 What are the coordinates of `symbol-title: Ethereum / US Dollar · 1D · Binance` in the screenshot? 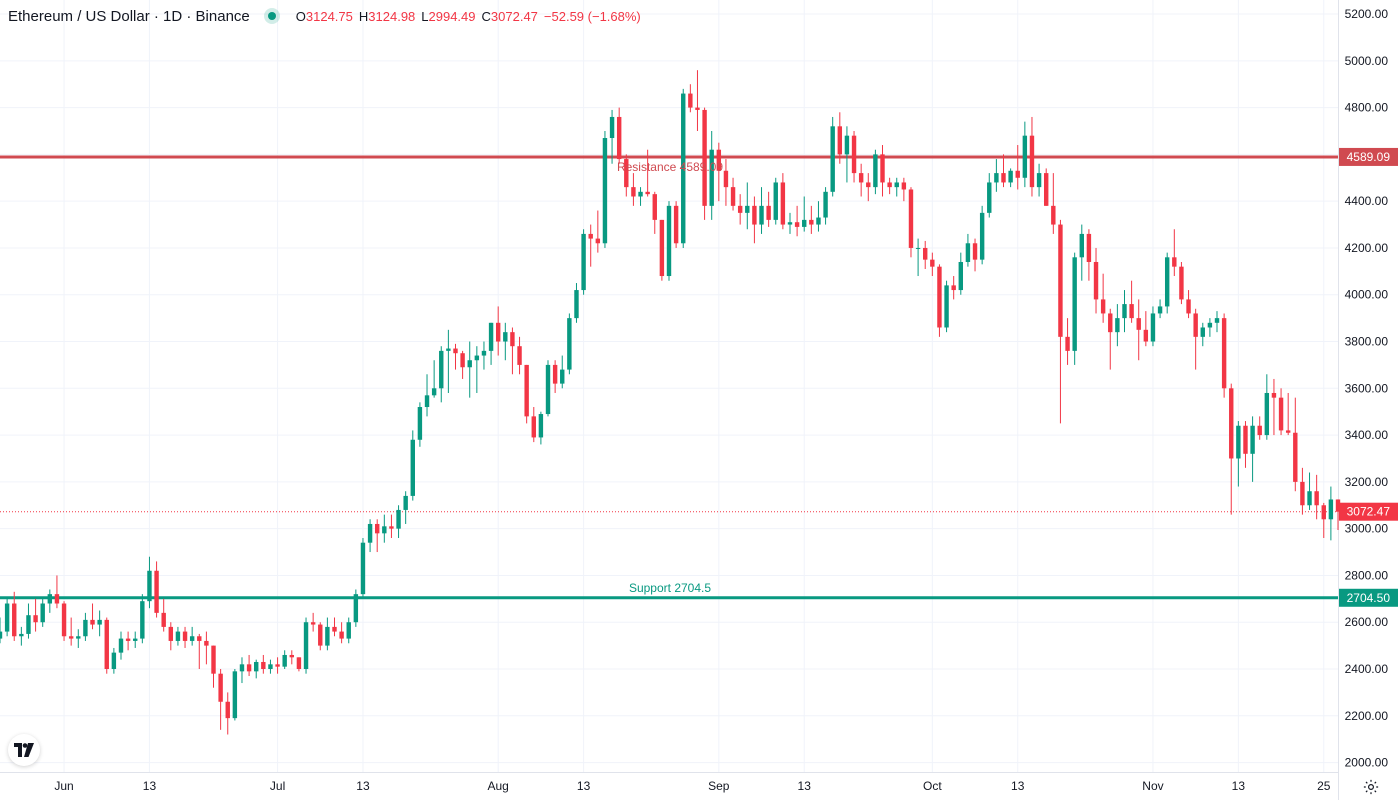 It's located at (129, 16).